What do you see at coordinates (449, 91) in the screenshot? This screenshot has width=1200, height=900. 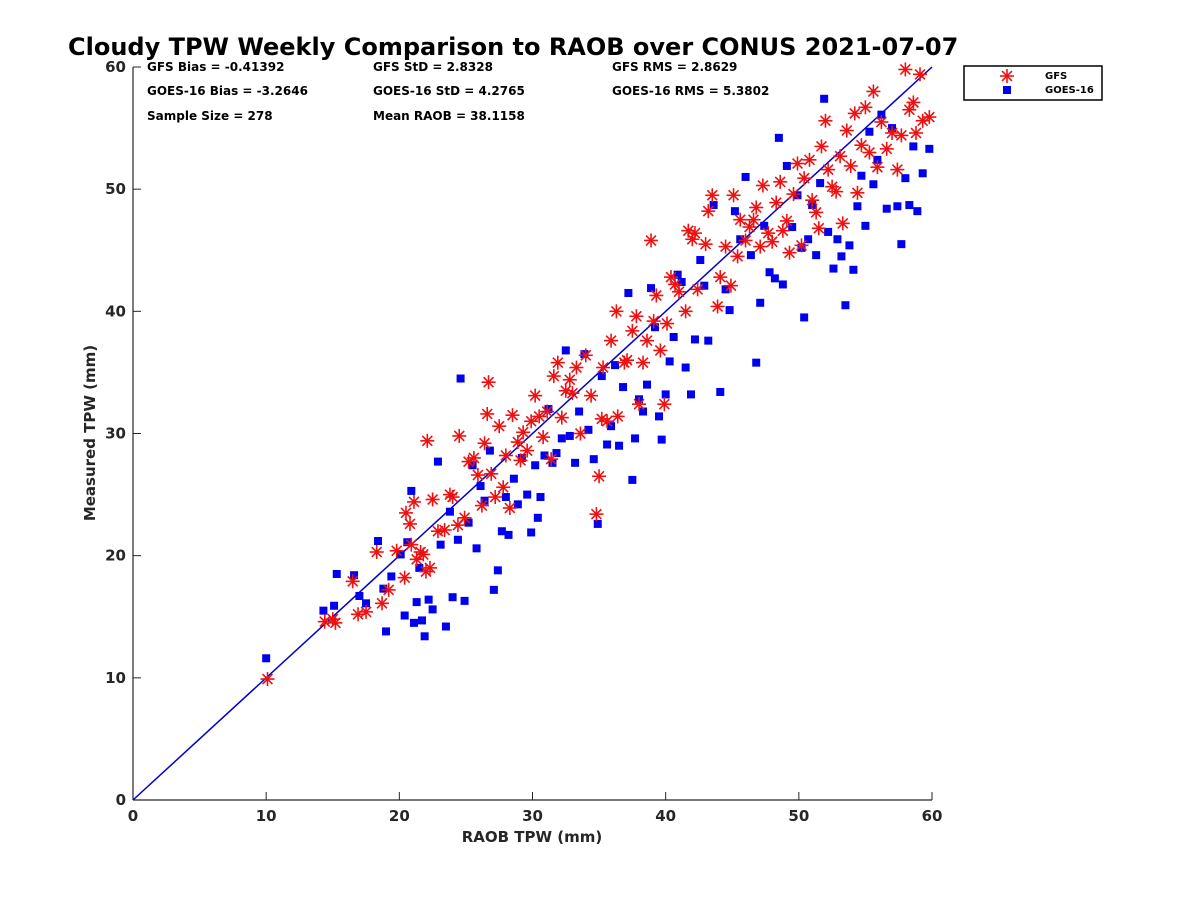 I see `stat-goes-std: GOES-16 StD = 4.2765` at bounding box center [449, 91].